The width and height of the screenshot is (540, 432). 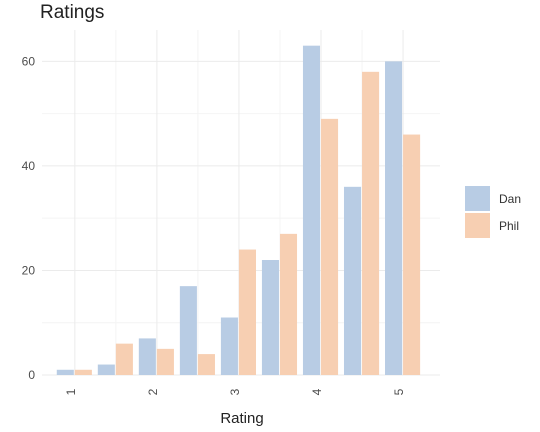 What do you see at coordinates (29, 61) in the screenshot?
I see `y-tick-label: 60` at bounding box center [29, 61].